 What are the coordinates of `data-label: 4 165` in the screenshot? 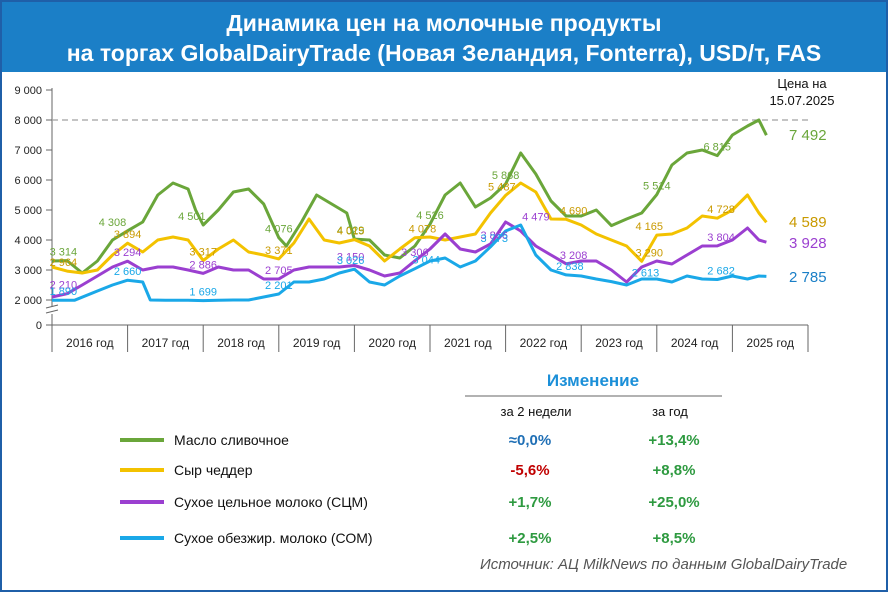 It's located at (649, 227).